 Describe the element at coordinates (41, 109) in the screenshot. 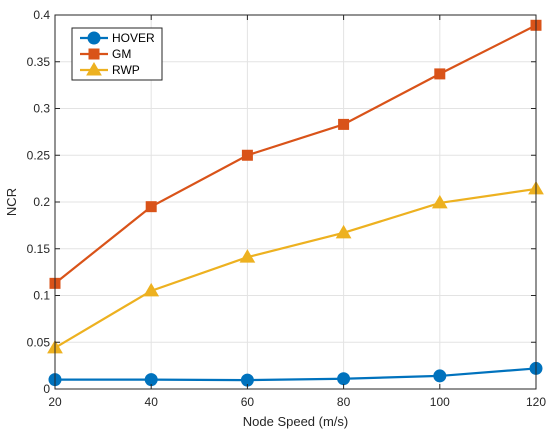

I see `y-tick-label: 0.3` at that location.